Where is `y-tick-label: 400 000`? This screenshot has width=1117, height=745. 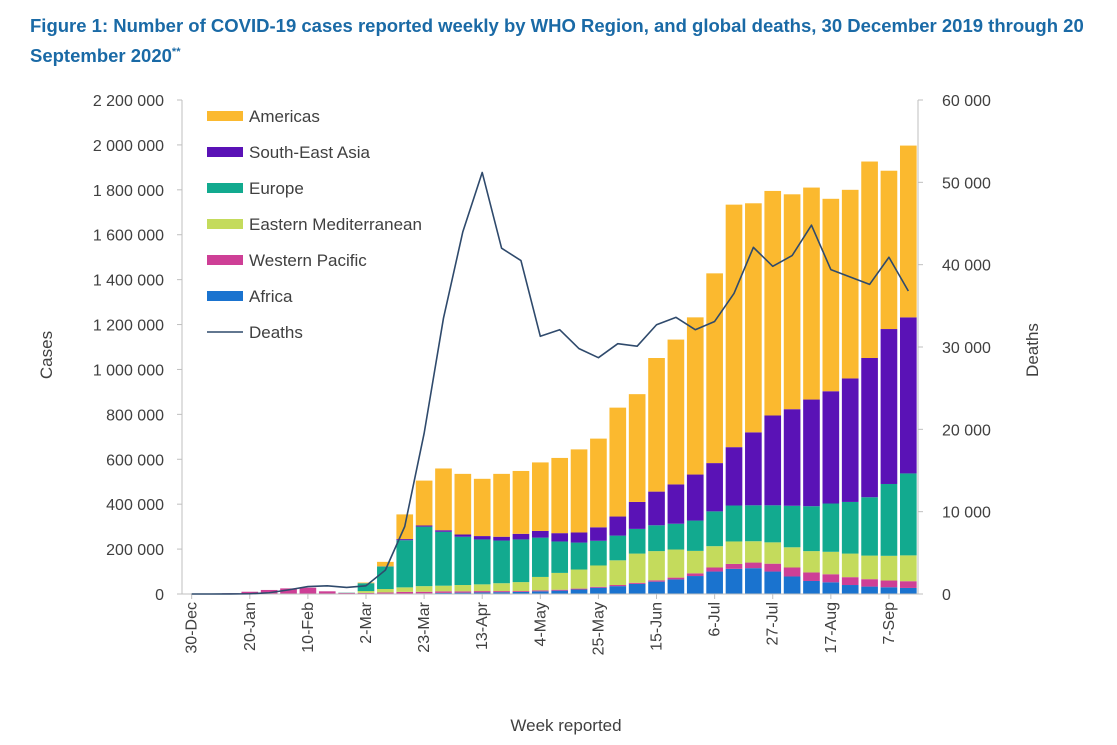
y-tick-label: 400 000 is located at coordinates (135, 505).